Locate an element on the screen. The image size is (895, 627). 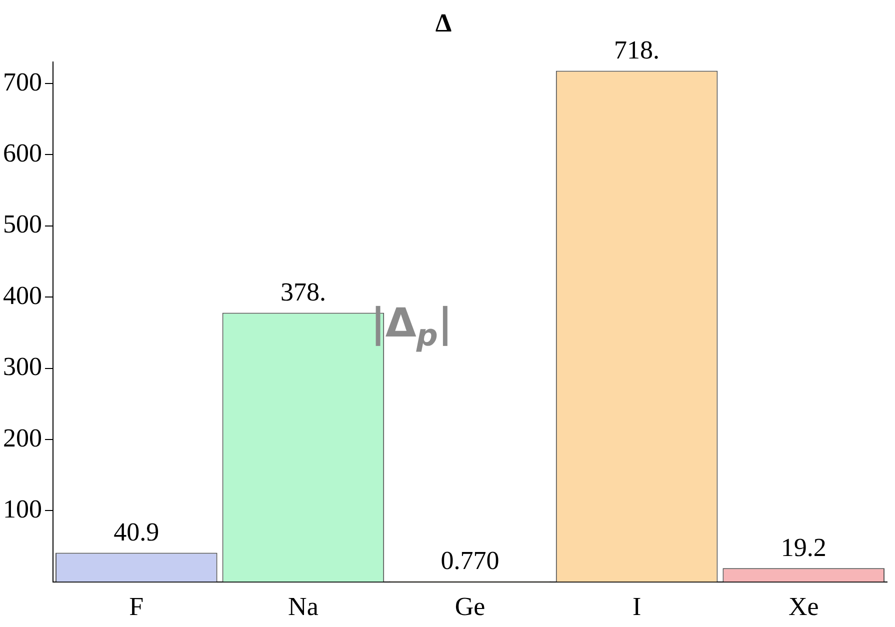
y-tick-label: 700 is located at coordinates (22, 81).